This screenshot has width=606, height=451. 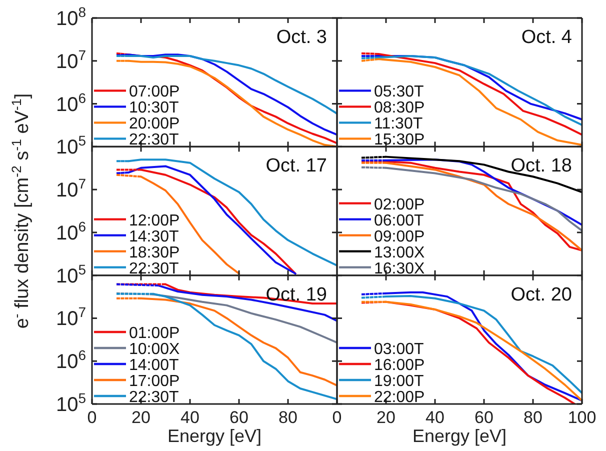 What do you see at coordinates (399, 108) in the screenshot?
I see `legend-label: 08:30P` at bounding box center [399, 108].